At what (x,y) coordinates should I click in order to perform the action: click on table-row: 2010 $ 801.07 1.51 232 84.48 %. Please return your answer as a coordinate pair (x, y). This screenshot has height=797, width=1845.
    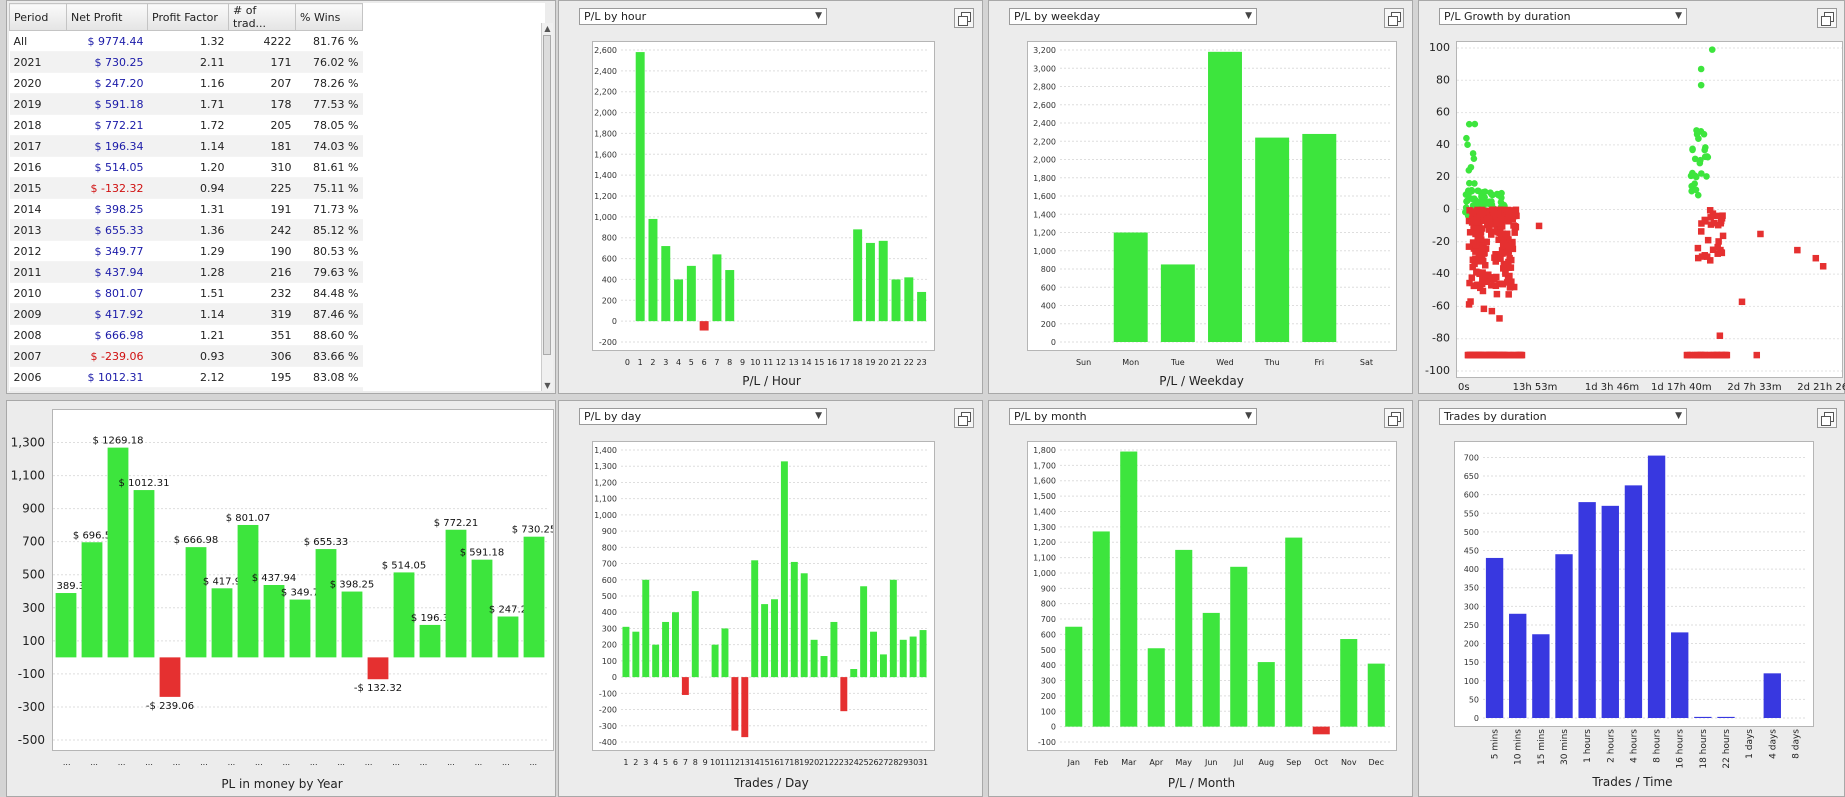
    Looking at the image, I should click on (186, 293).